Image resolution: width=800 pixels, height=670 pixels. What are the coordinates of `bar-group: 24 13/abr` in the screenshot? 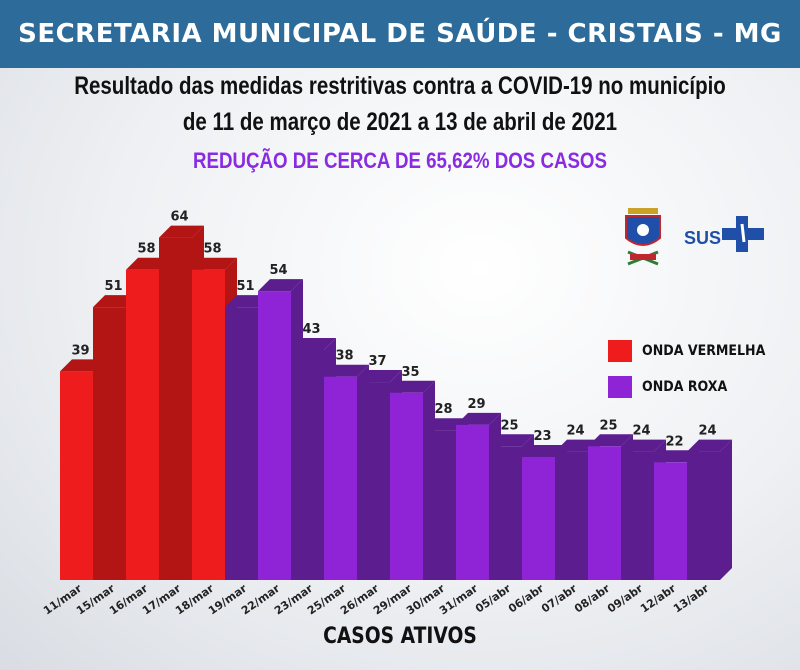 It's located at (701, 519).